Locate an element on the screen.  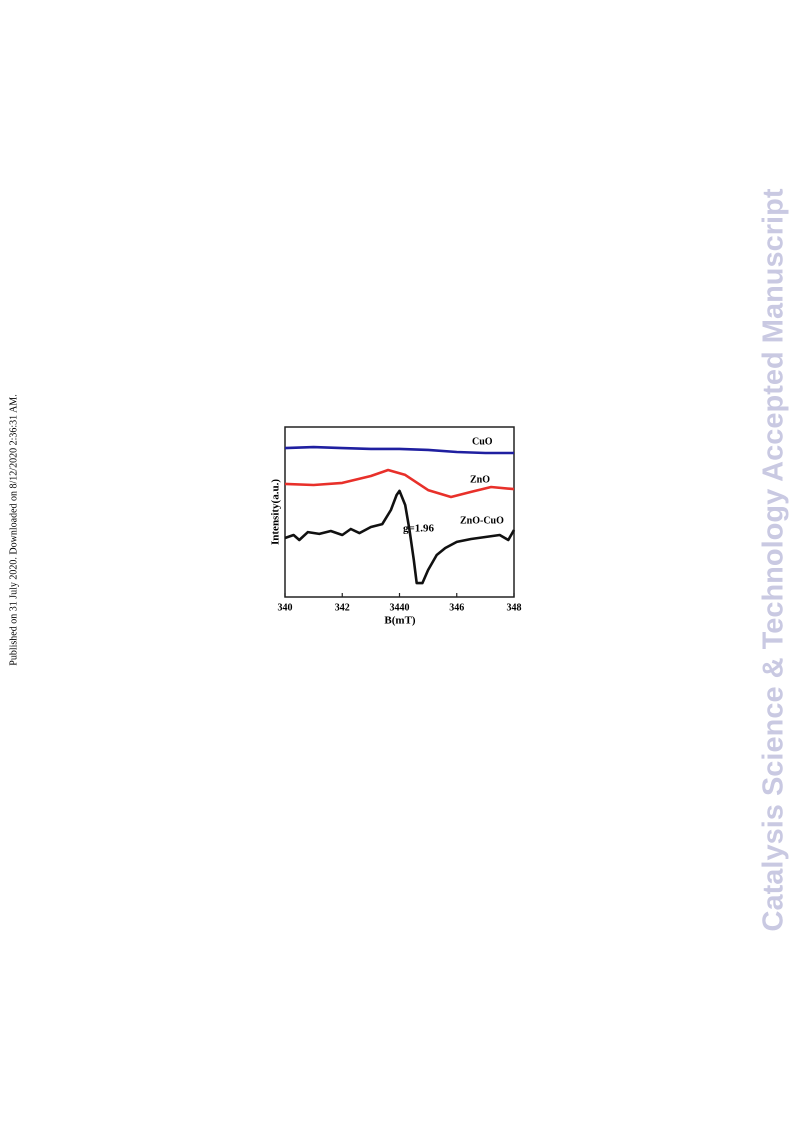
series-label: CuO is located at coordinates (482, 441).